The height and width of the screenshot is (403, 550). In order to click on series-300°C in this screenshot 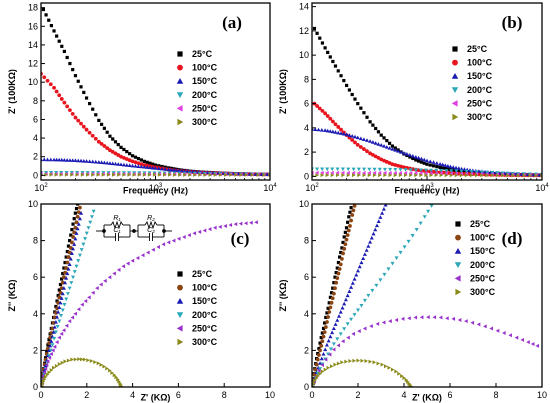, I will do `click(82, 372)`.